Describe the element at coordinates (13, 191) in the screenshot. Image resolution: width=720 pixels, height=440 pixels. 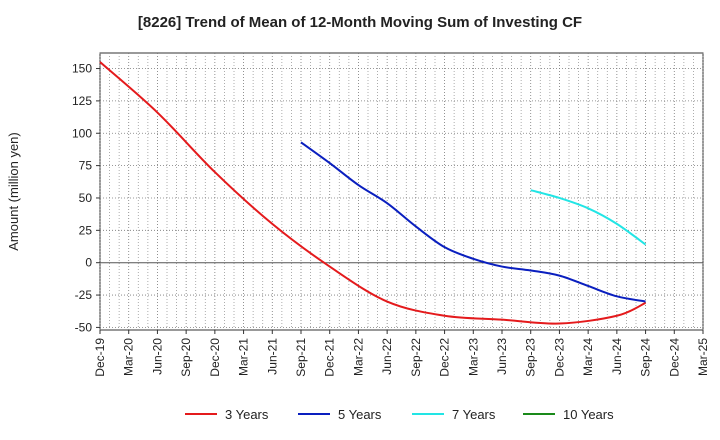
I see `y-axis-title: Amount (million yen)` at that location.